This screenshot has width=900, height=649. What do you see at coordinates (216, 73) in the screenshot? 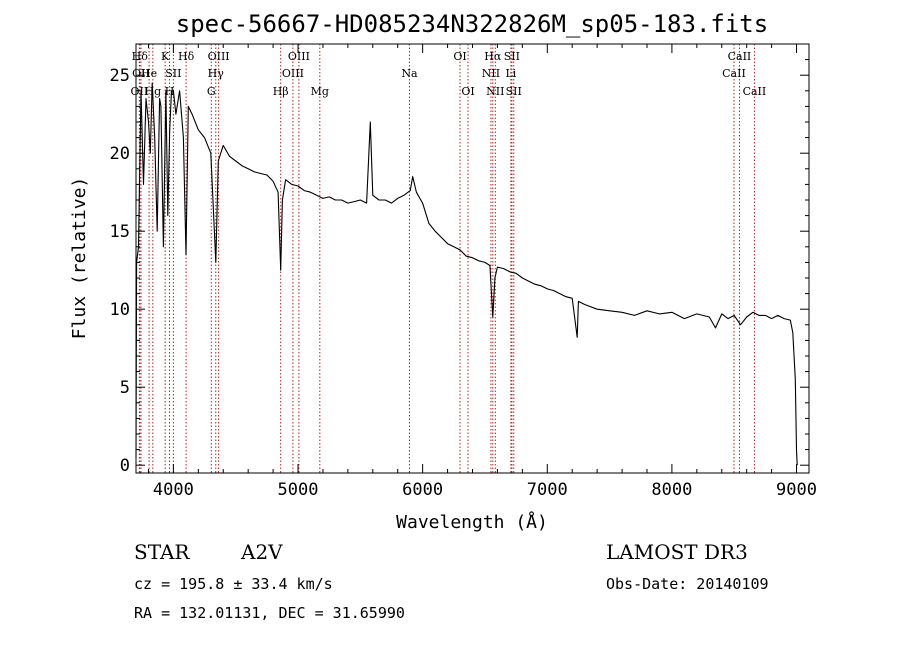
I see `spectral-line-label: Hγ` at bounding box center [216, 73].